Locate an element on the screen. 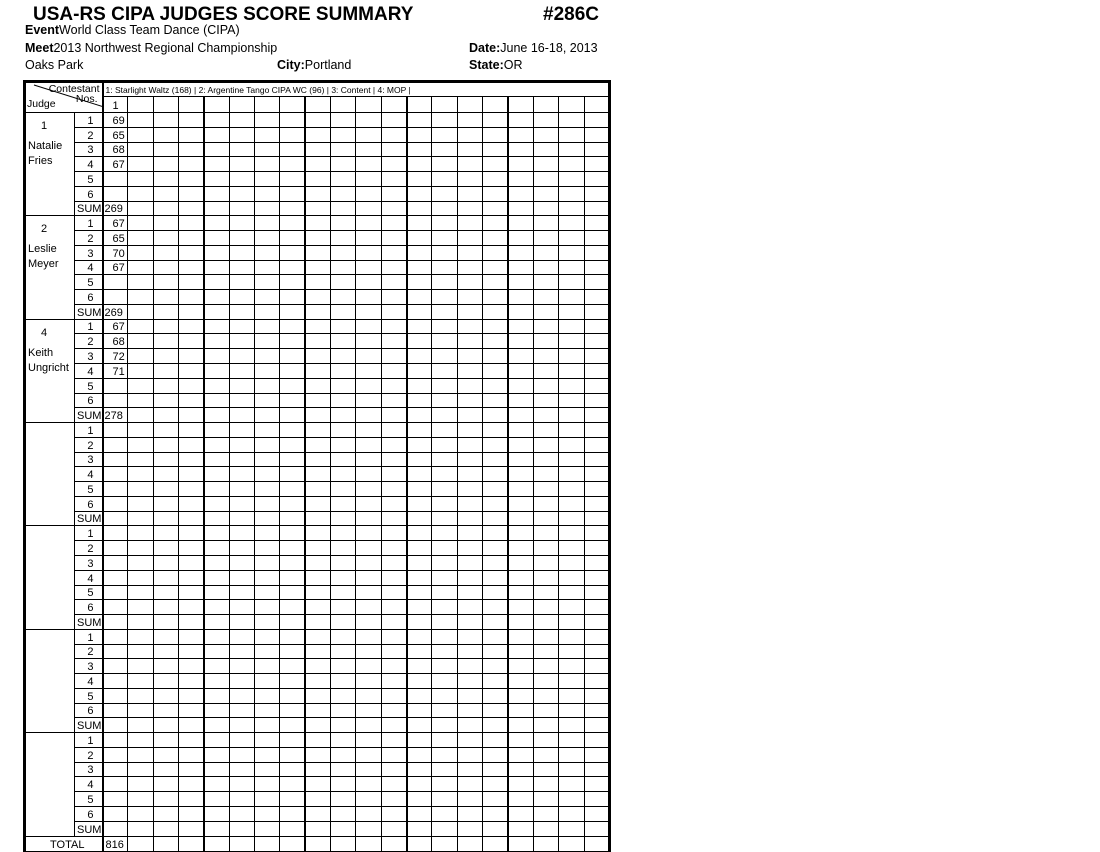  score-cell: 65 is located at coordinates (115, 238).